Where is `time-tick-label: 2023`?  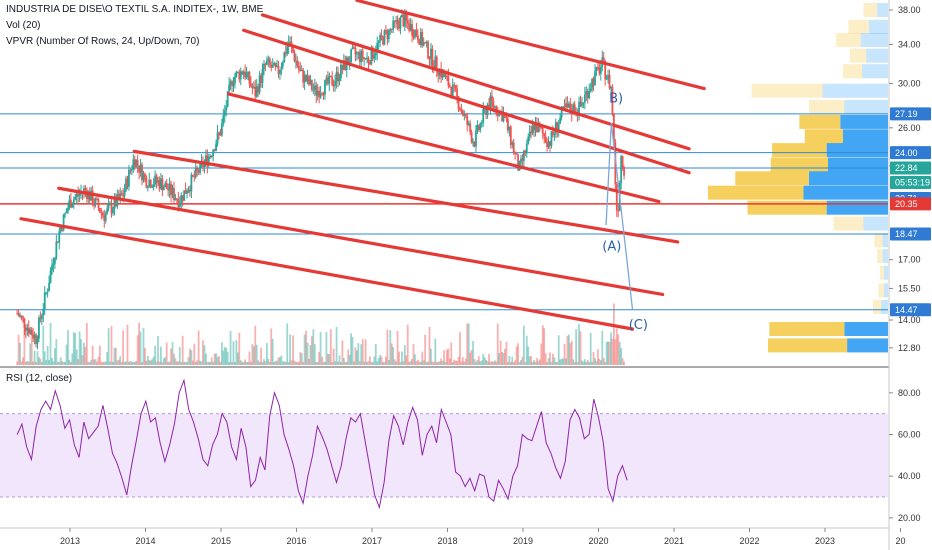
time-tick-label: 2023 is located at coordinates (825, 541).